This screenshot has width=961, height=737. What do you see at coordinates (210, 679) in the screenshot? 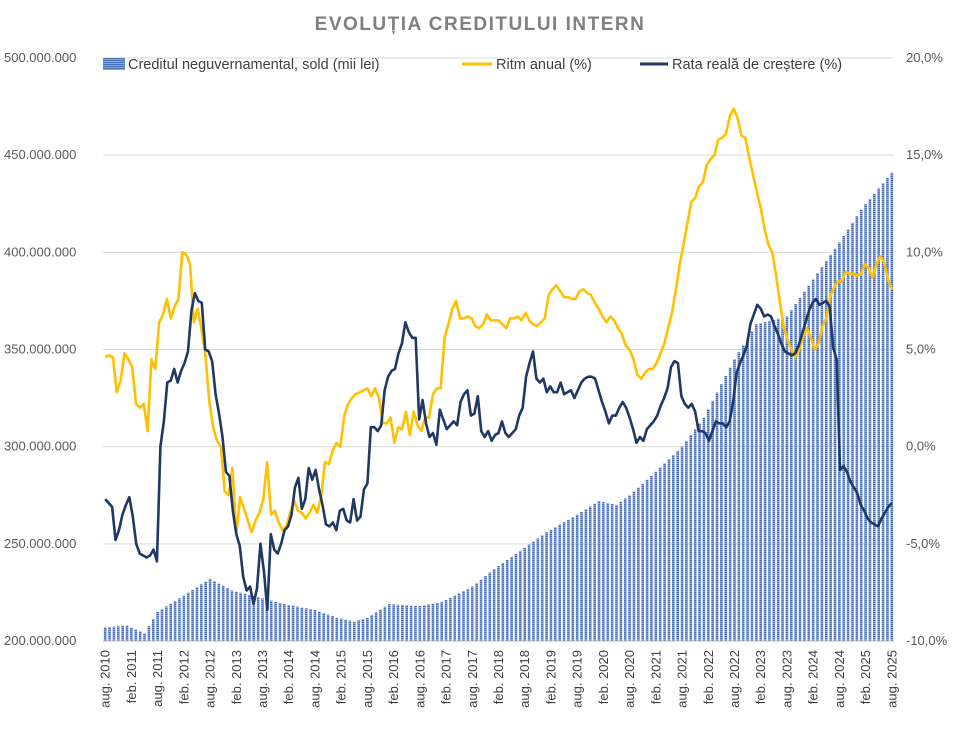
I see `x-tick-label: aug. 2012` at bounding box center [210, 679].